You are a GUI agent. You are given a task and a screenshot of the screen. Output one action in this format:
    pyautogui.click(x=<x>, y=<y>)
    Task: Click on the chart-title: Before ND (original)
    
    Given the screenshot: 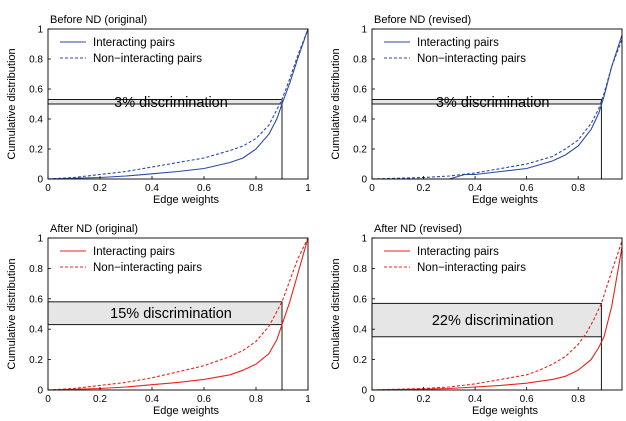 What is the action you would take?
    pyautogui.click(x=98, y=20)
    